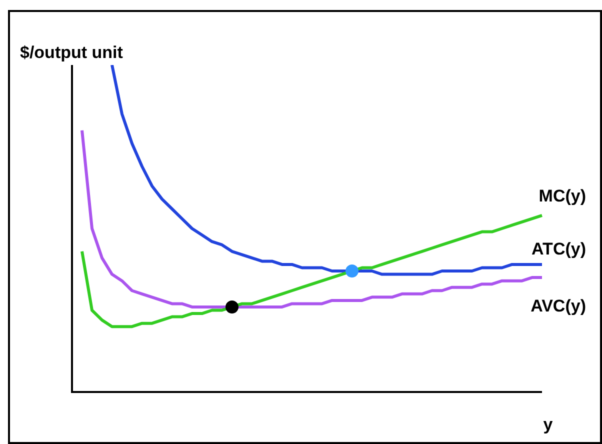  Describe the element at coordinates (558, 306) in the screenshot. I see `series-label: AVC(y)` at that location.